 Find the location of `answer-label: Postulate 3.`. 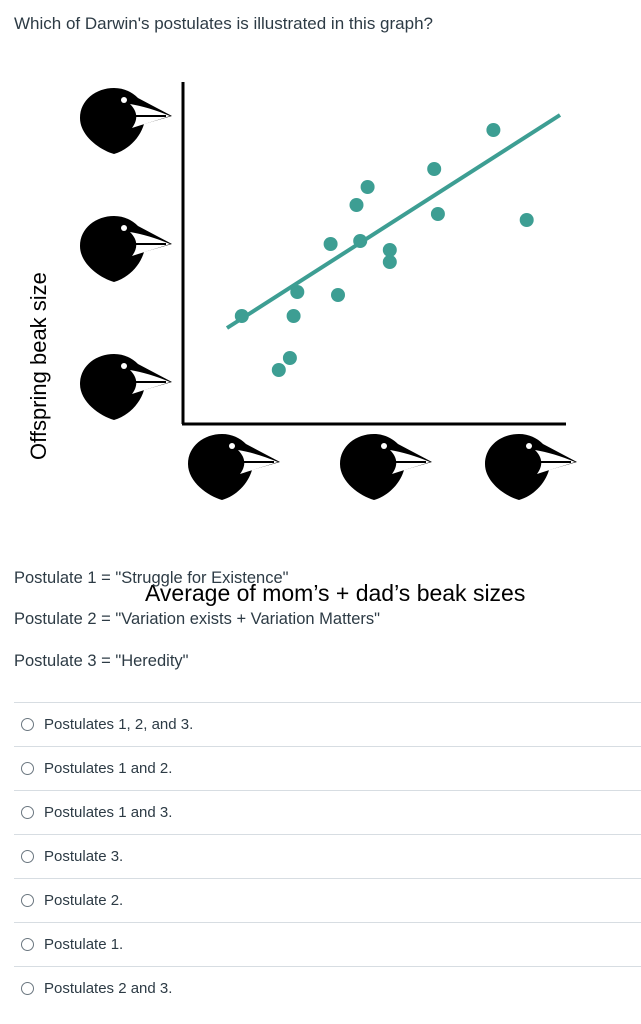

answer-label: Postulate 3. is located at coordinates (84, 856).